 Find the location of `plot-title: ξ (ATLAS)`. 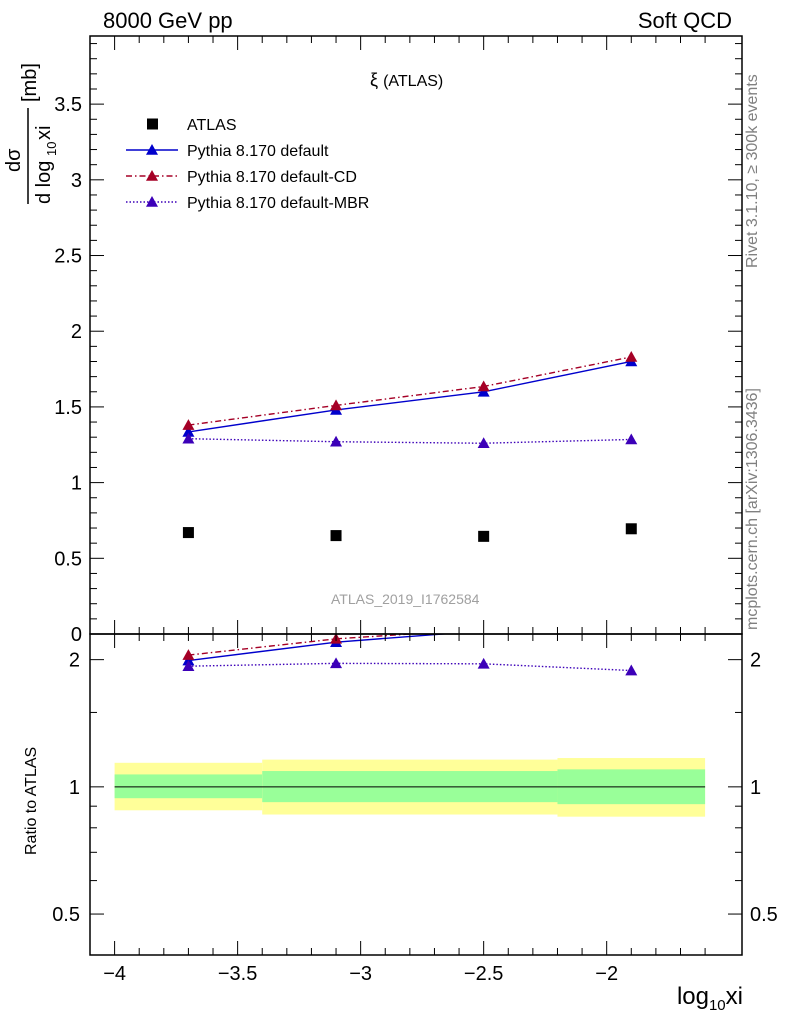

plot-title: ξ (ATLAS) is located at coordinates (406, 80).